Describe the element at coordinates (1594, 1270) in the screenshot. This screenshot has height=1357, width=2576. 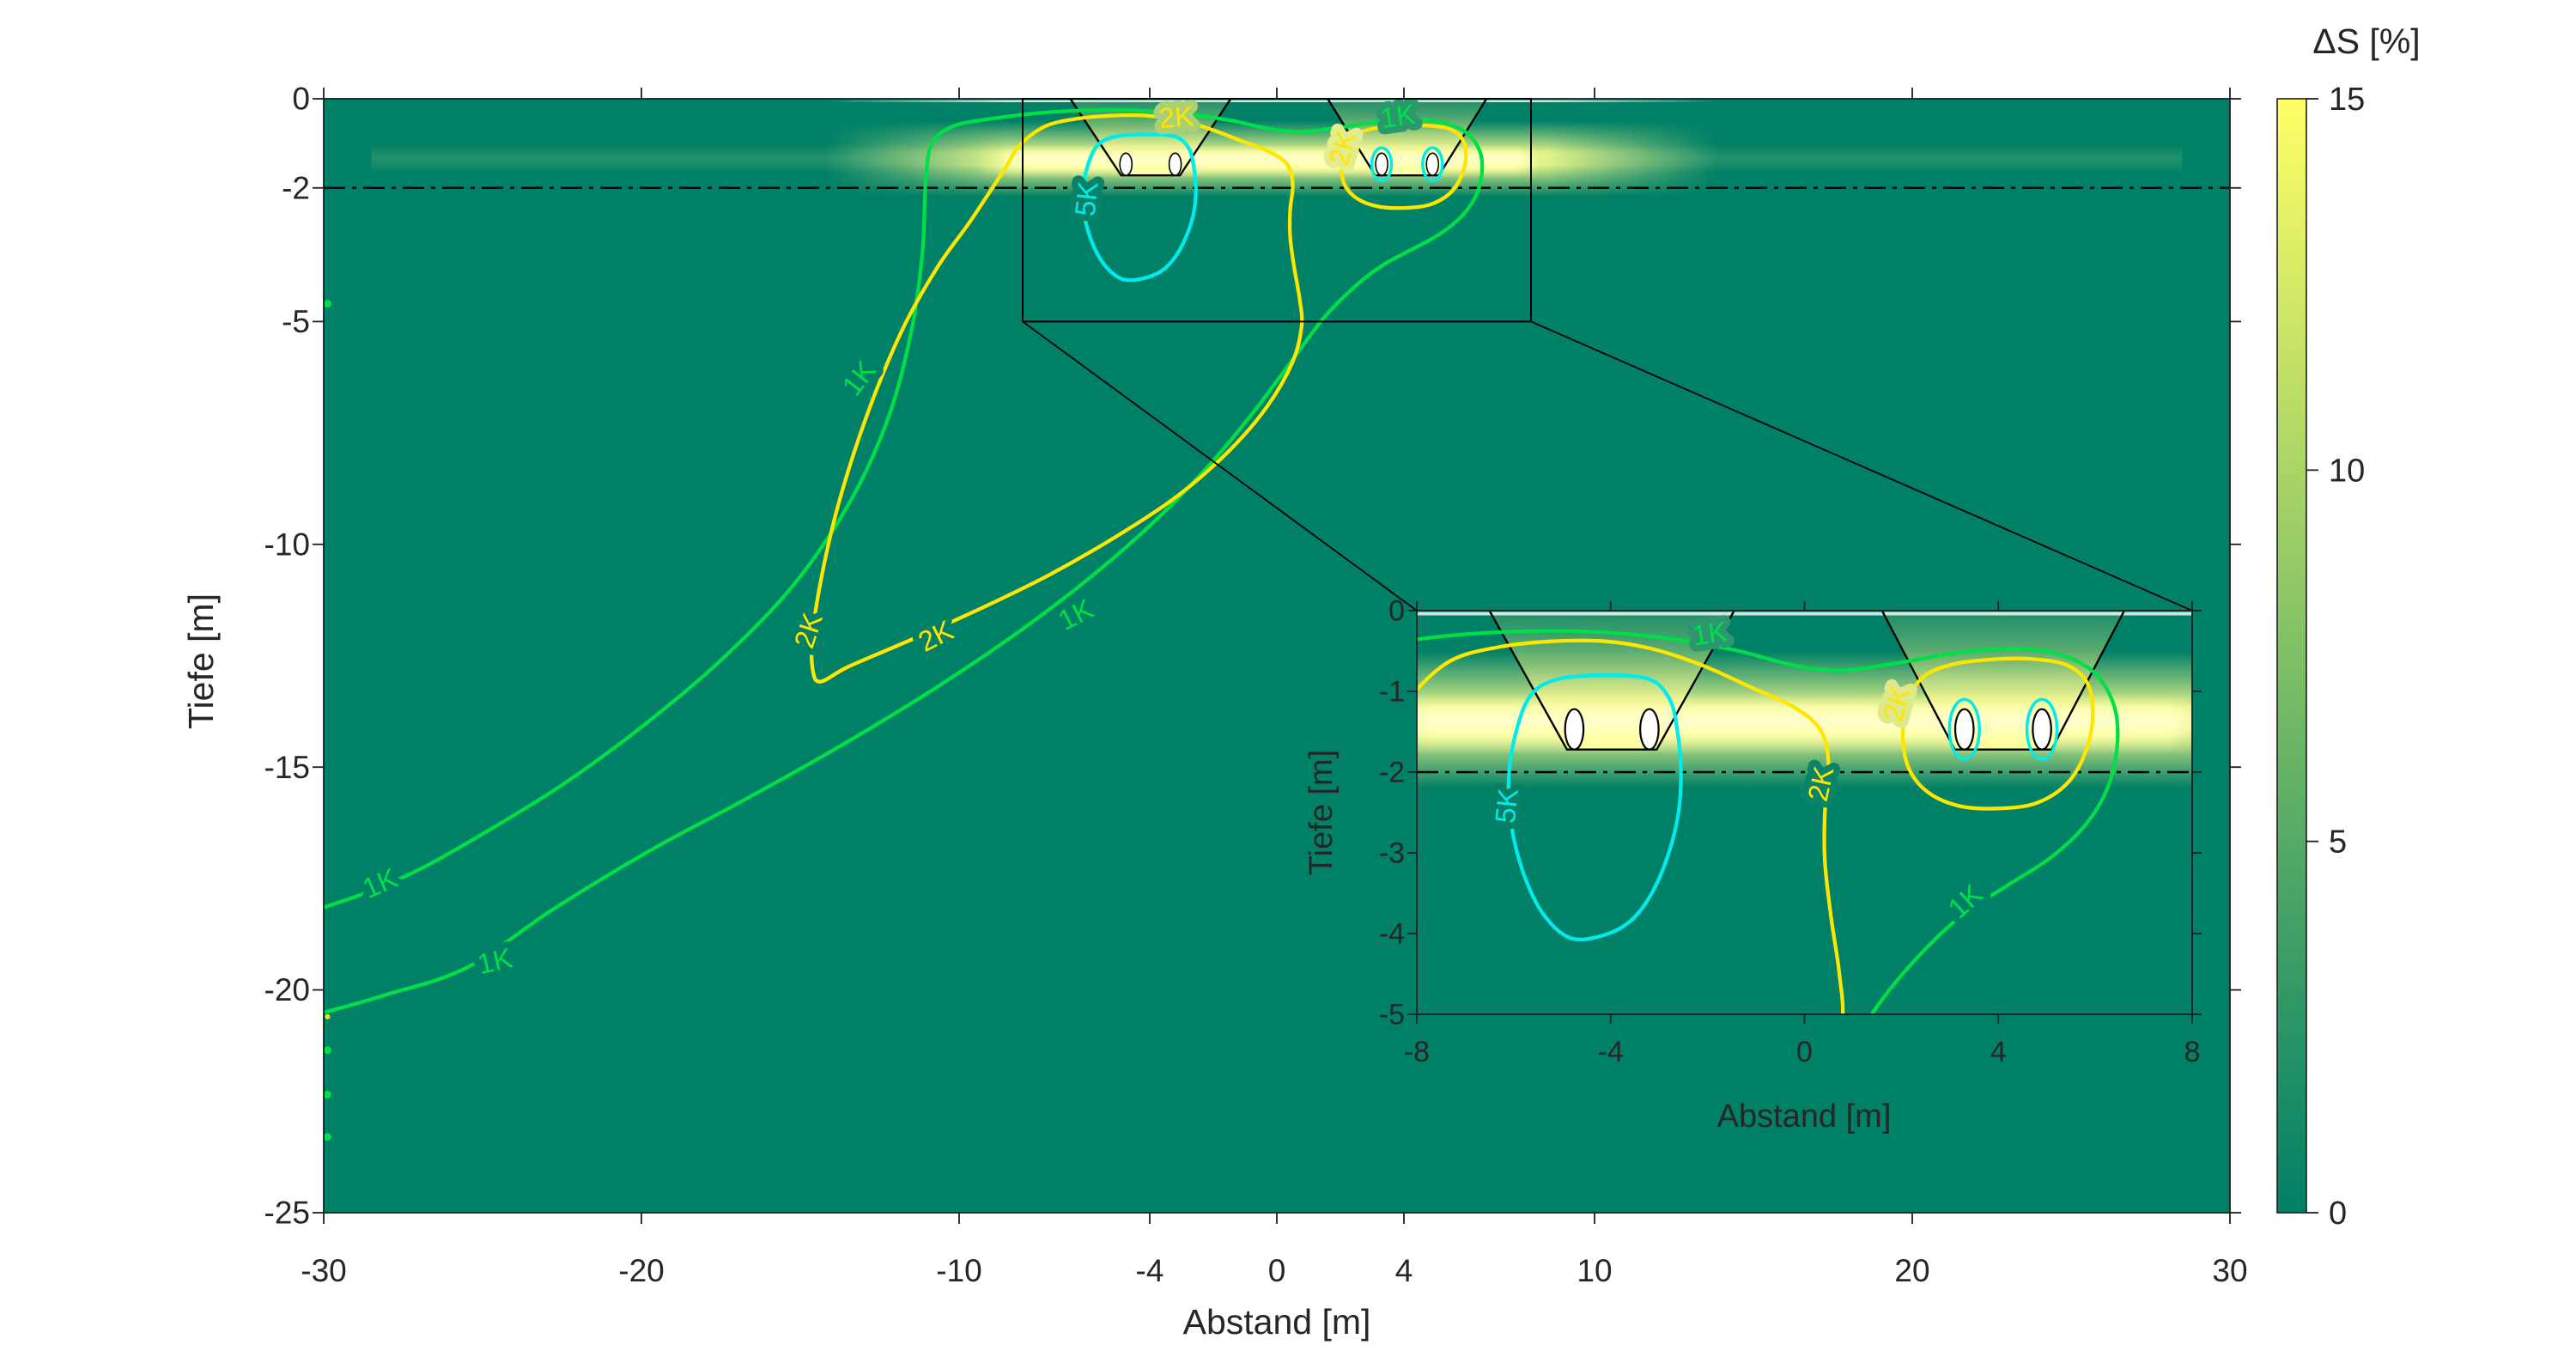
I see `main-x-tick-label: 10` at that location.